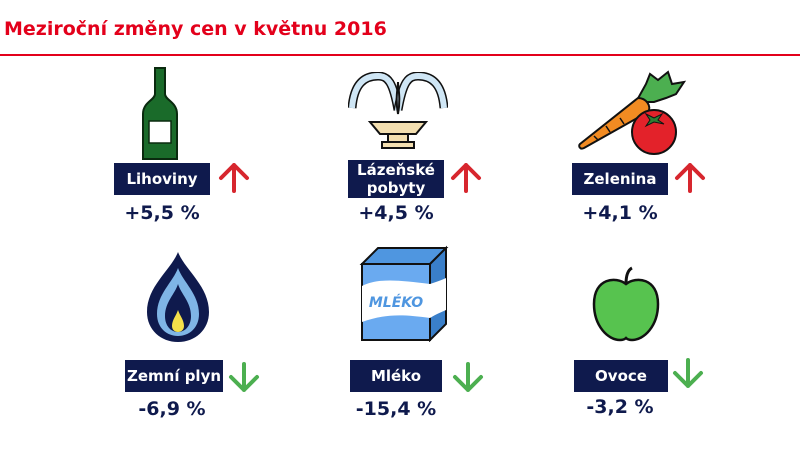  I want to click on item-label-lihoviny: Lihoviny, so click(162, 179).